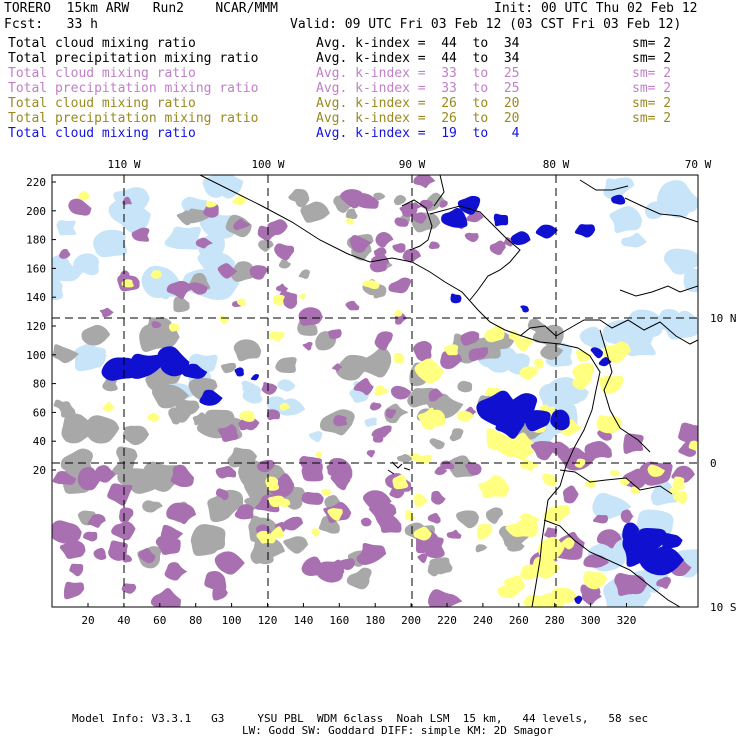  Describe the element at coordinates (412, 164) in the screenshot. I see `longitude-label: 90 W` at that location.